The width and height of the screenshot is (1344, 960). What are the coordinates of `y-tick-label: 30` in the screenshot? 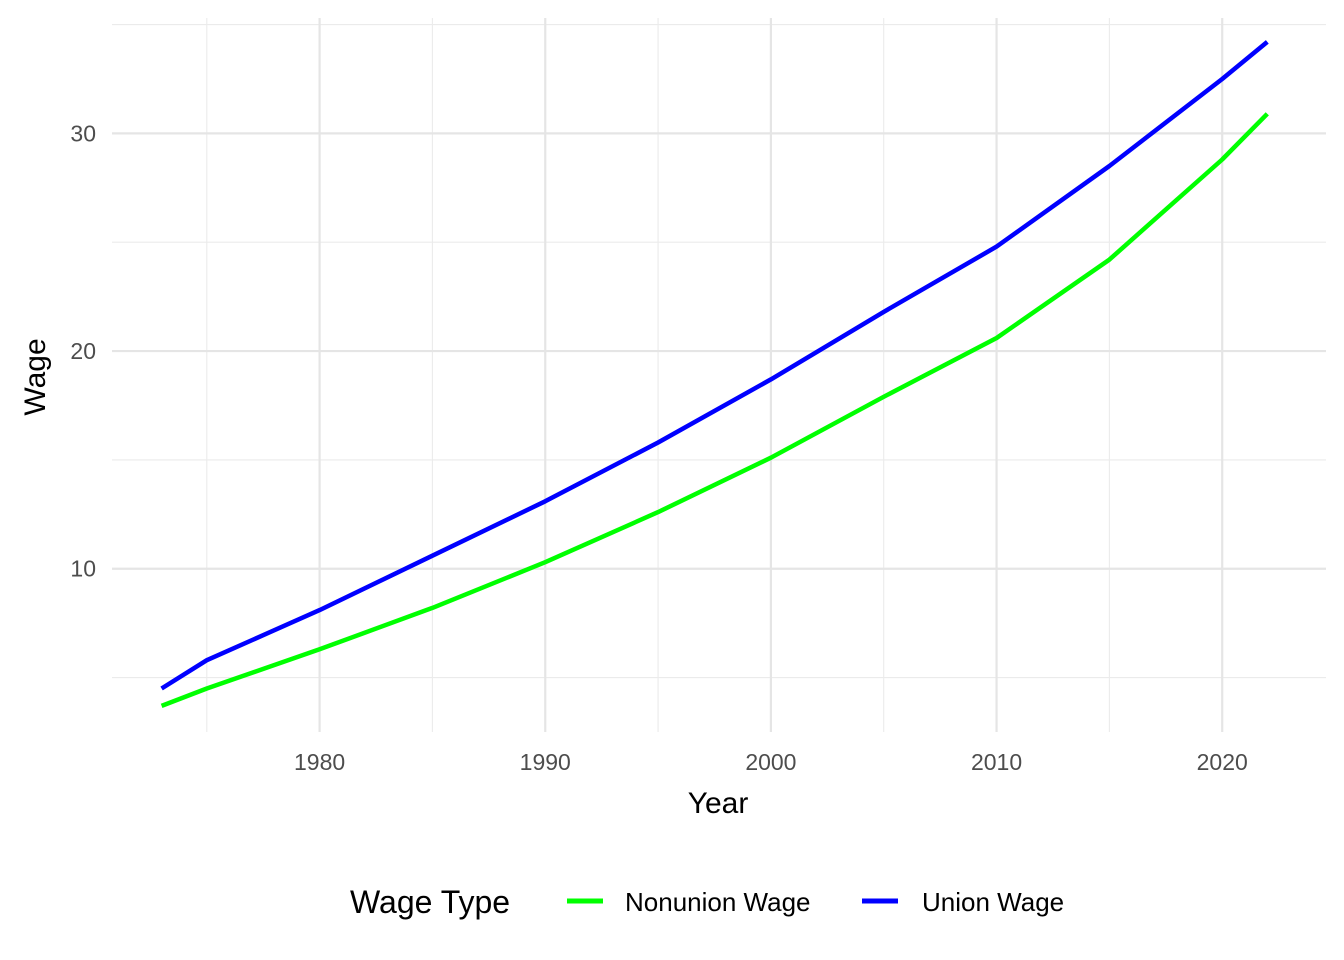 It's located at (83, 133).